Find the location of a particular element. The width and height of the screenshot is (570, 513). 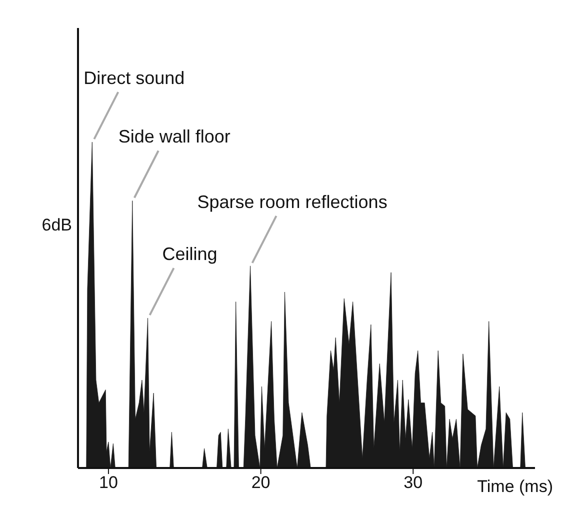

annotation: Ceiling is located at coordinates (190, 254).